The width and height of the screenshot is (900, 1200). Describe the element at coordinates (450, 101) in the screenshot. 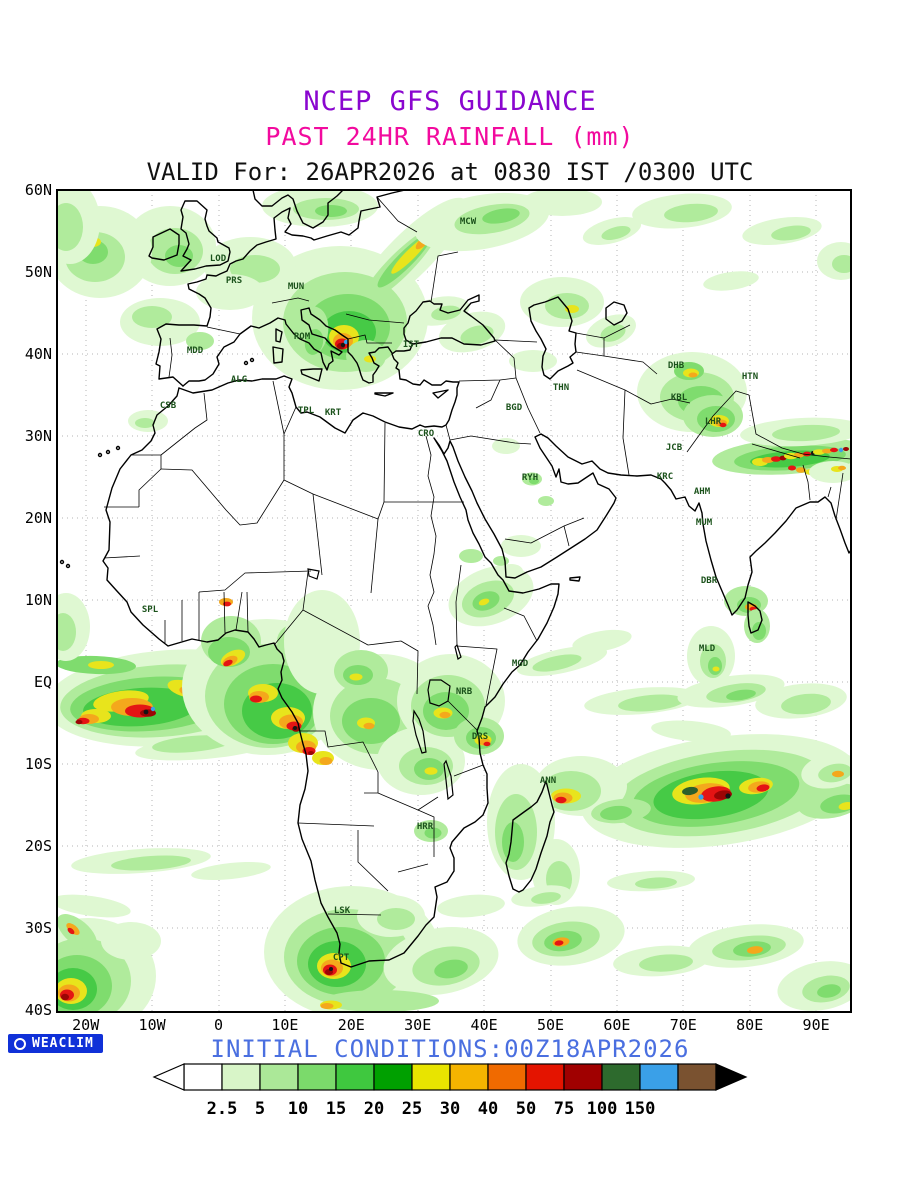

I see `chart-title: NCEP GFS GUIDANCE` at that location.